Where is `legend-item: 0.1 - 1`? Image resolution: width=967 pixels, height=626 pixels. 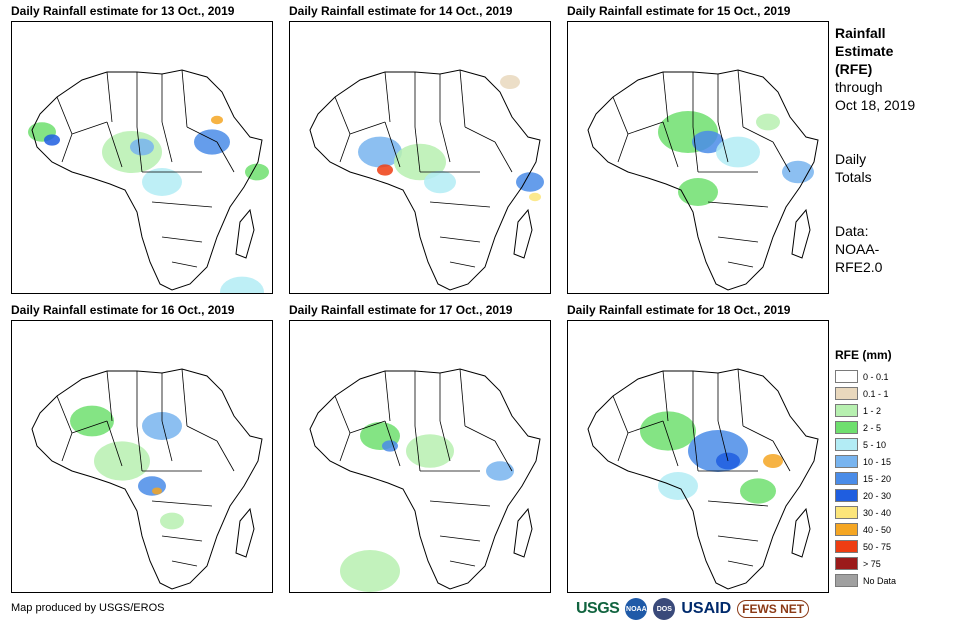 legend-item: 0.1 - 1 is located at coordinates (897, 393).